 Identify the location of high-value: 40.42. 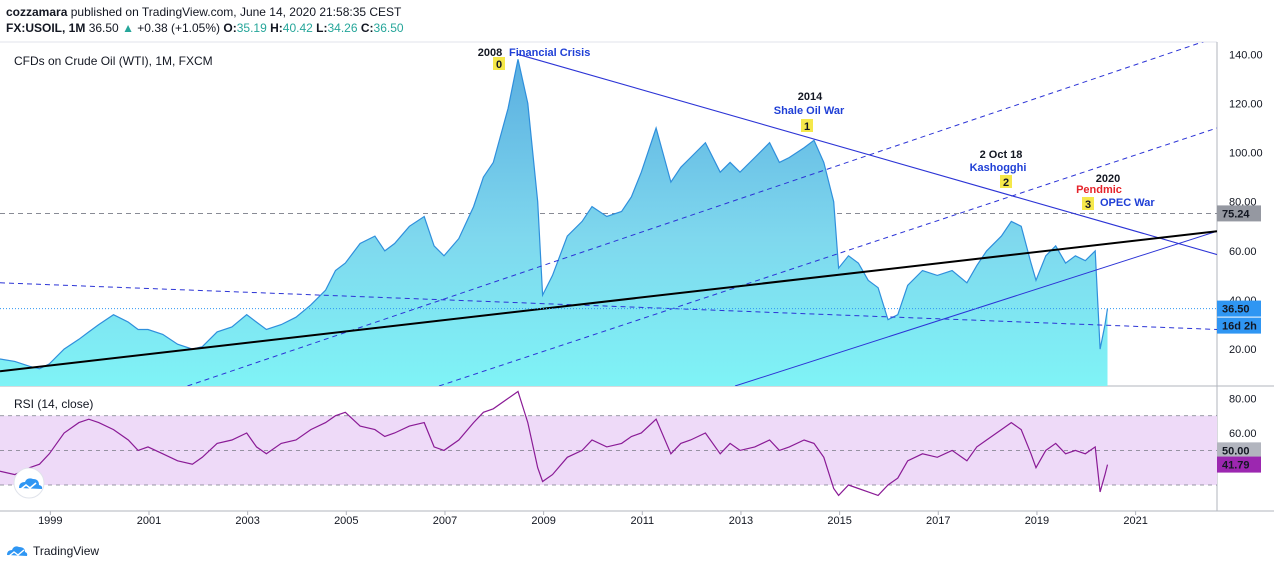
(297, 28).